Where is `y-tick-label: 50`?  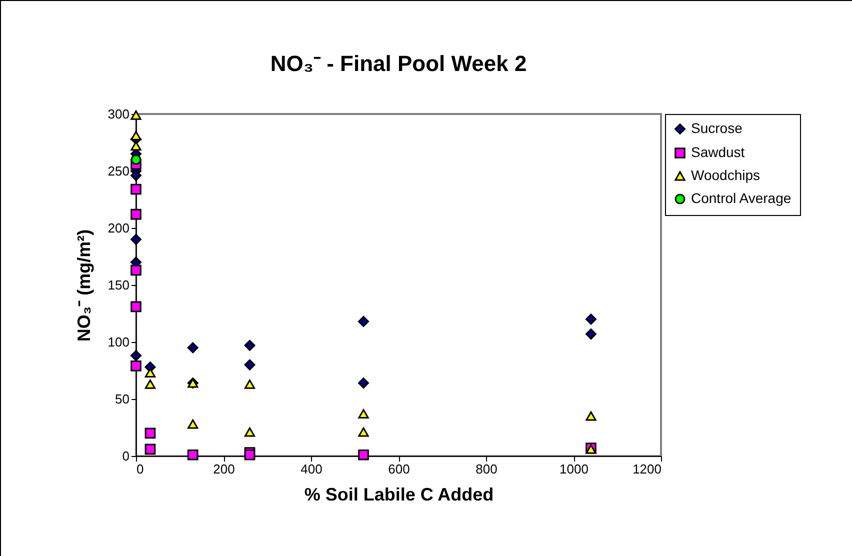 y-tick-label: 50 is located at coordinates (122, 399).